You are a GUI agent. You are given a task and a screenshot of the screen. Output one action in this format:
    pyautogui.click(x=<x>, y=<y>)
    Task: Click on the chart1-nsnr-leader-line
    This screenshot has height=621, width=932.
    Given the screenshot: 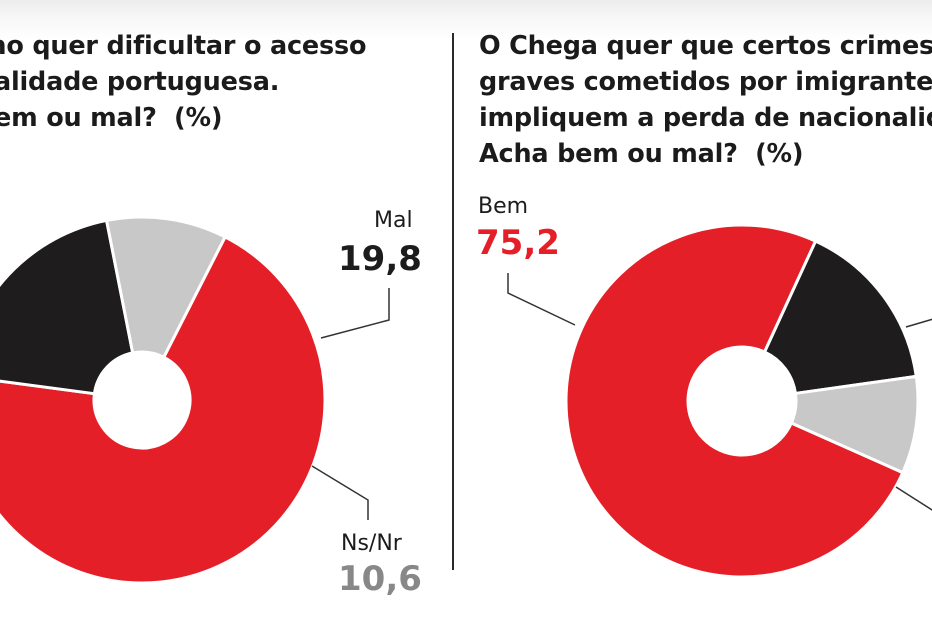 What is the action you would take?
    pyautogui.click(x=340, y=492)
    